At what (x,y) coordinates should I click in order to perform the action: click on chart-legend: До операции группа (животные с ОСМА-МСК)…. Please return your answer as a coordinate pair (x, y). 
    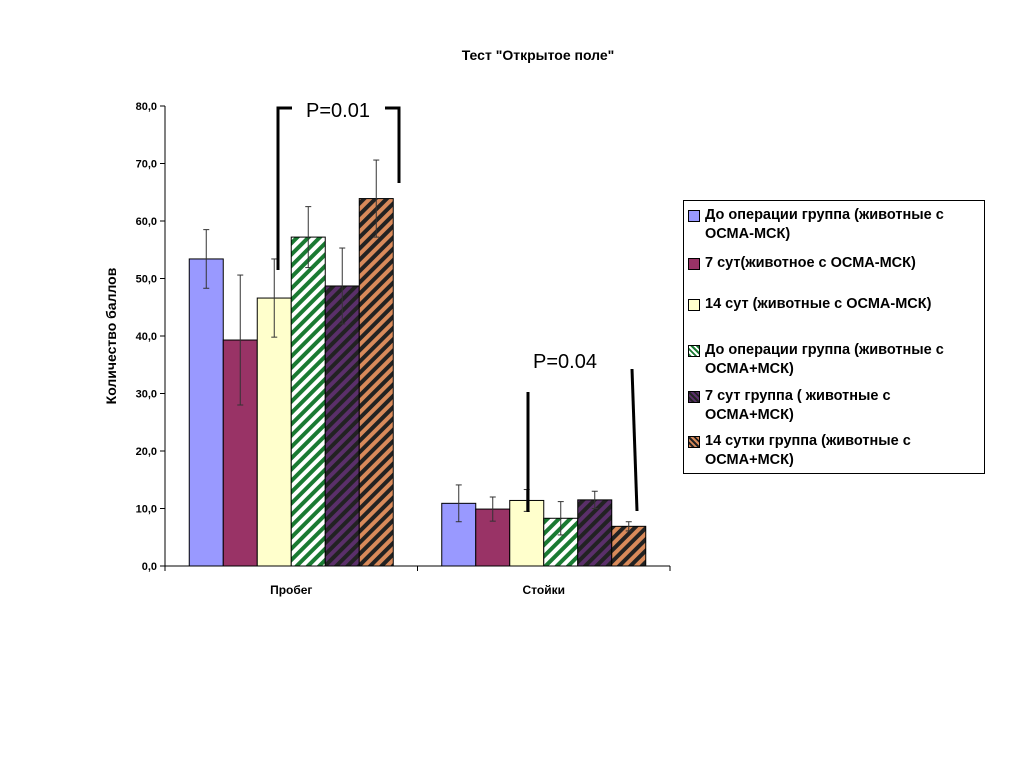
    Looking at the image, I should click on (834, 337).